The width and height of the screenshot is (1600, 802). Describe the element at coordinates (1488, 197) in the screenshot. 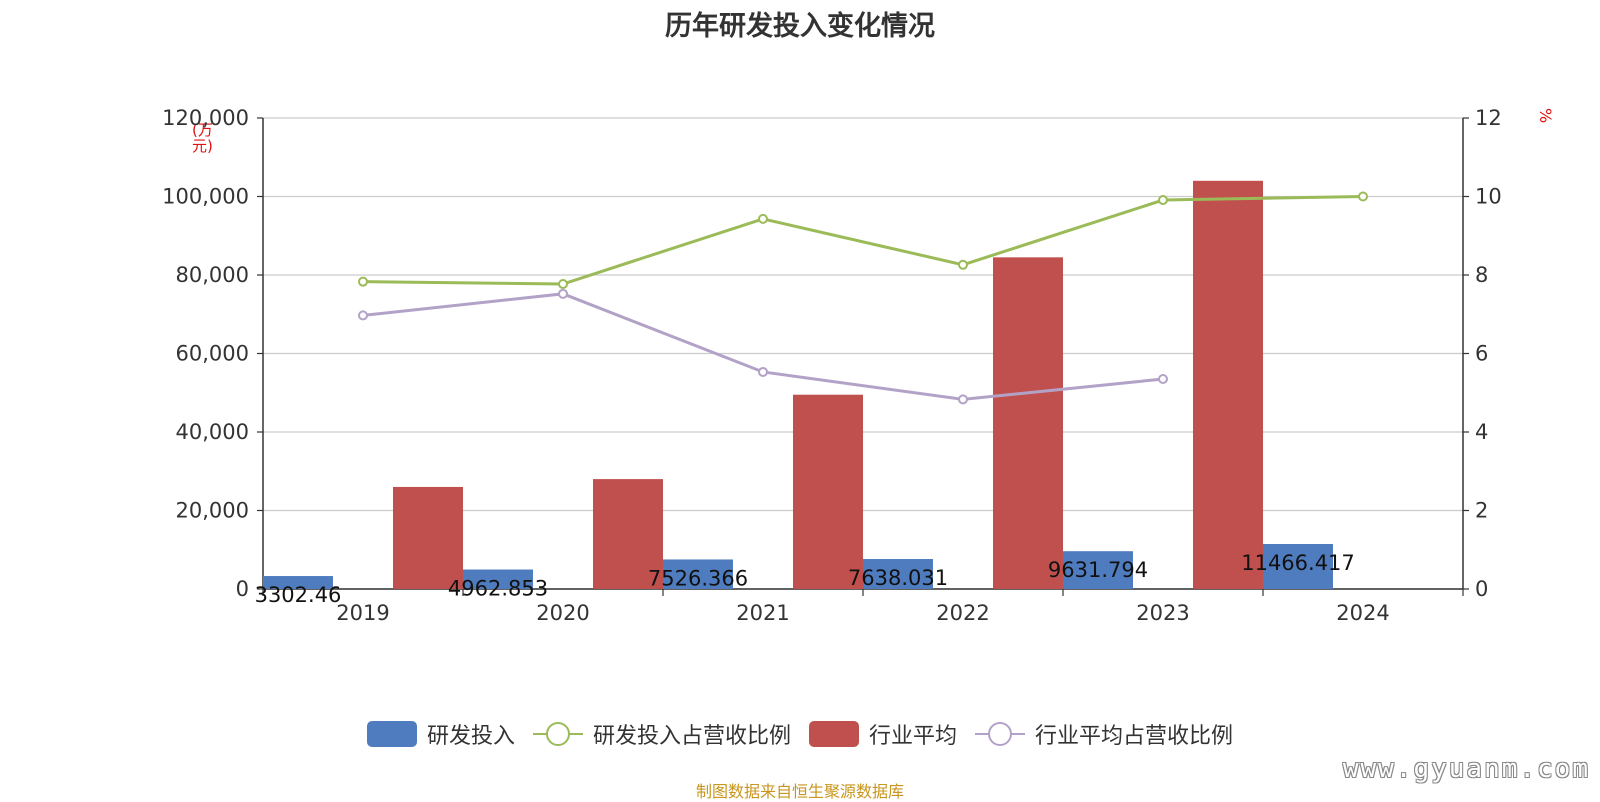

I see `y-right-tick-label: 10` at that location.